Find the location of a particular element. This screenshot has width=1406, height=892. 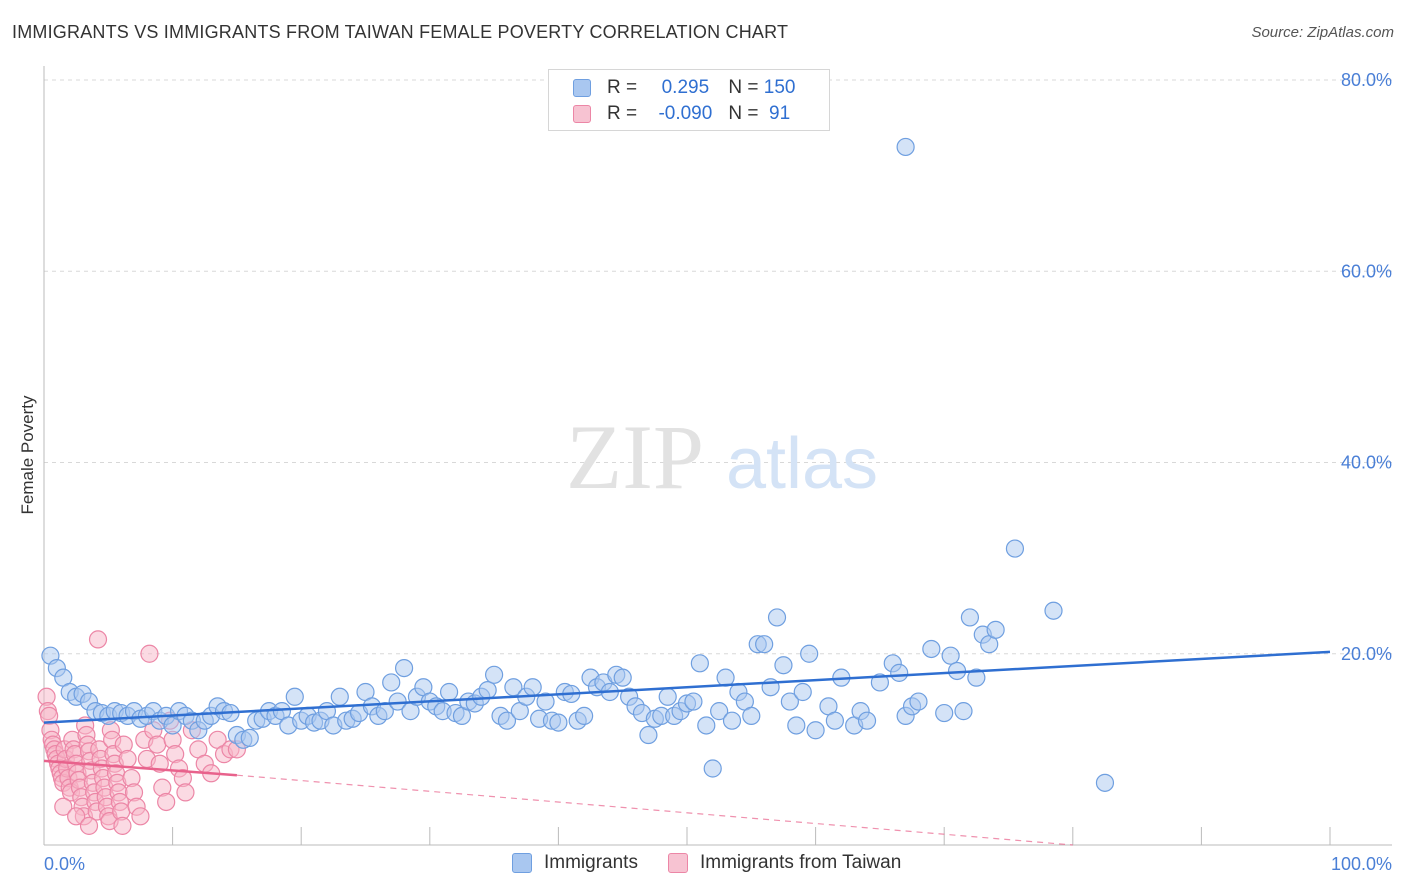

legend-item-taiwan: Immigrants from Taiwan is located at coordinates (784, 863).